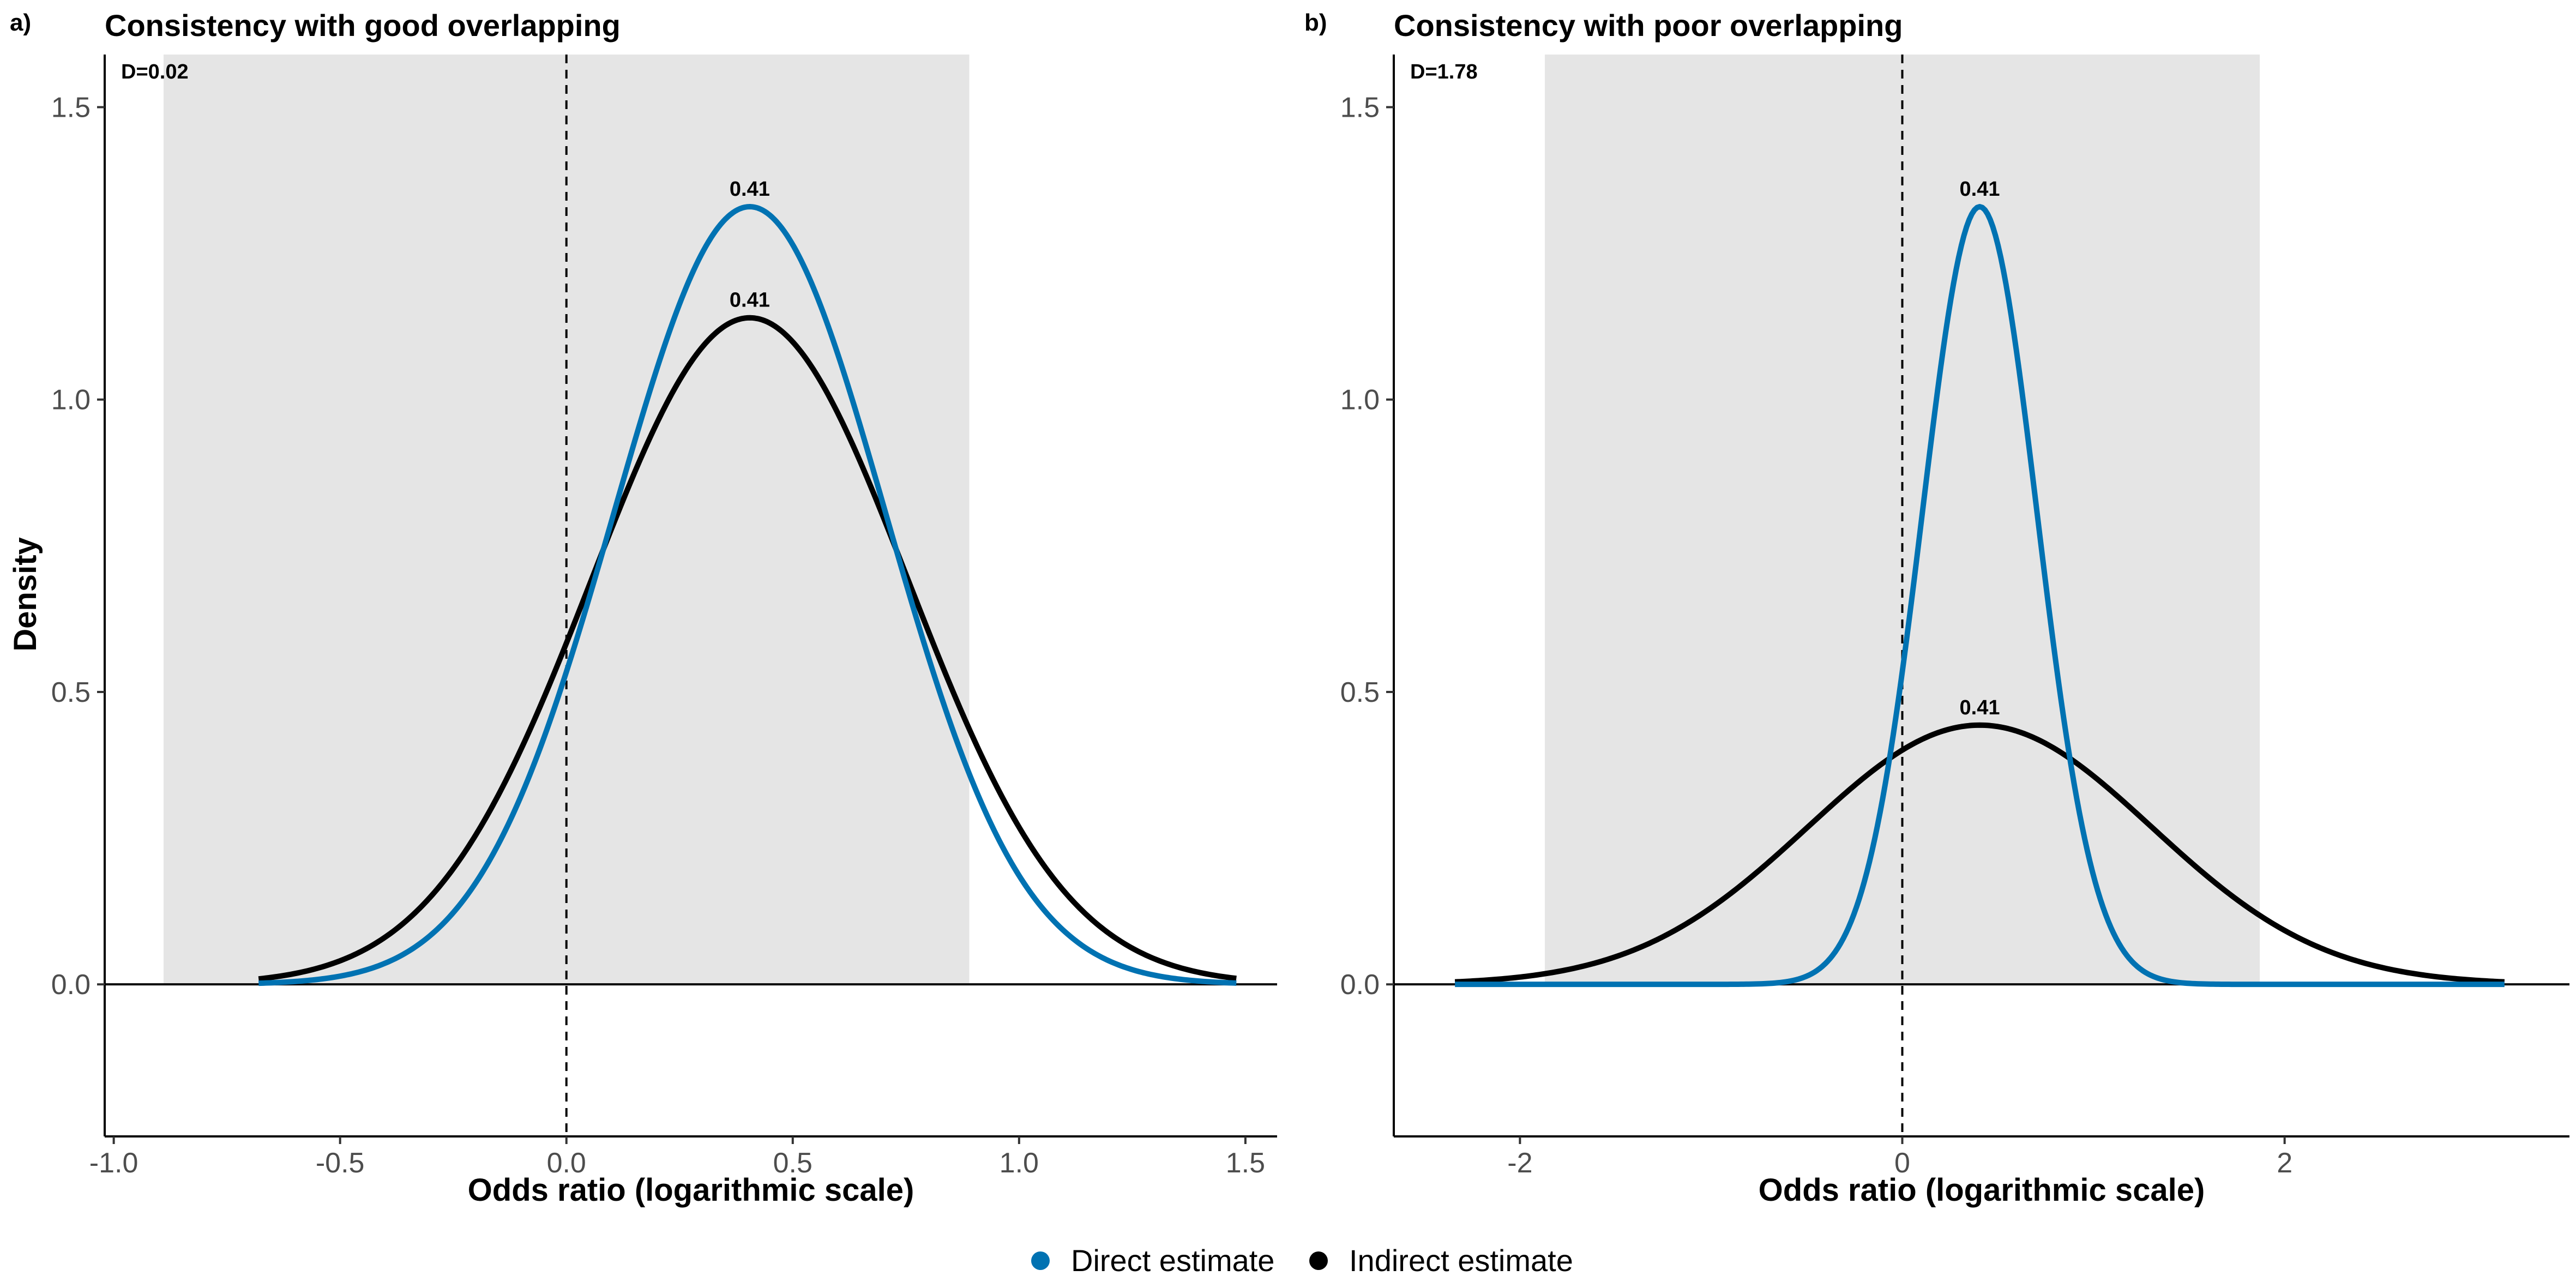 The width and height of the screenshot is (2576, 1288). I want to click on y-axis-title: Density, so click(25, 594).